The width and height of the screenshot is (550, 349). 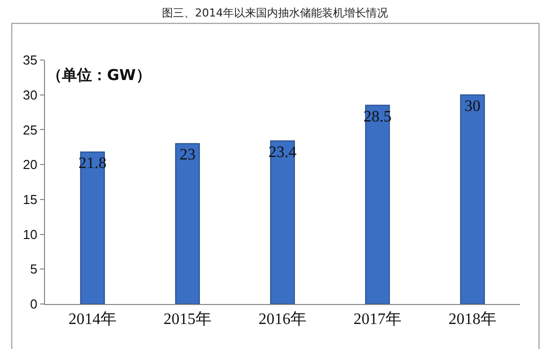 I want to click on y-tick-label: 20, so click(x=30, y=164).